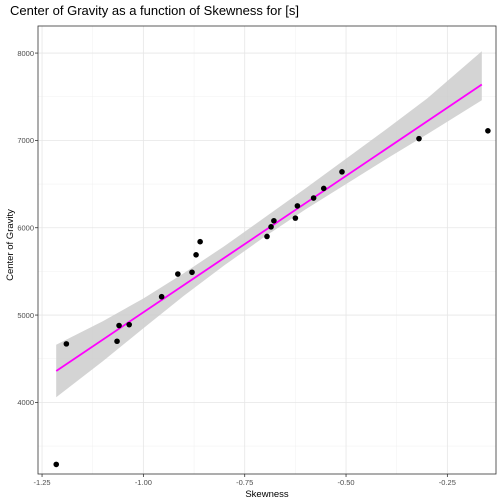 This screenshot has height=504, width=504. I want to click on x-axis-ticks: -1.25 -1.00 -0.75 -0.50 -0.25, so click(244, 480).